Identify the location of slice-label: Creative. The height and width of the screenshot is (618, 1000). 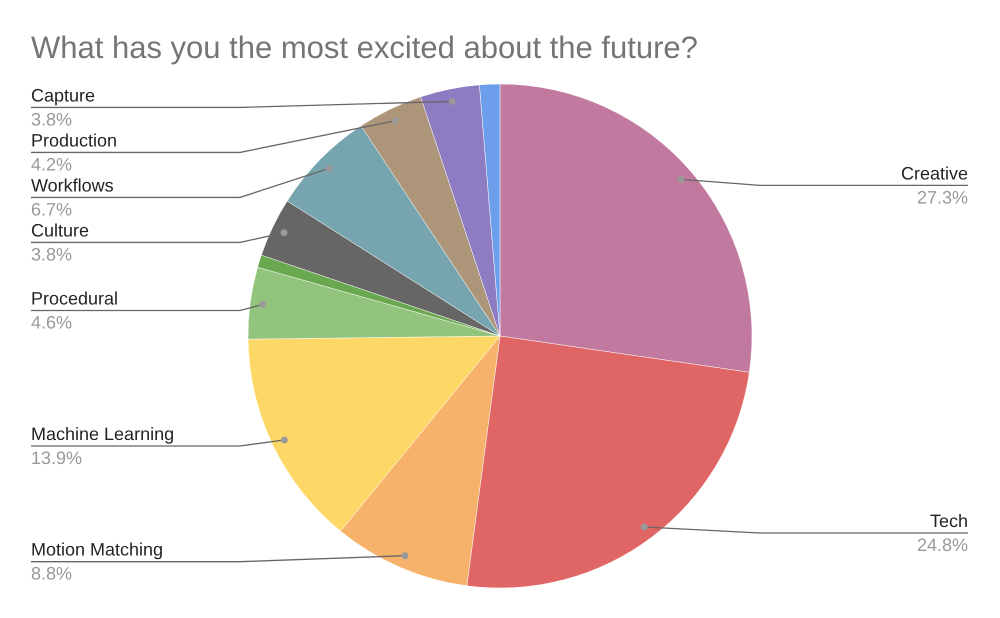
(934, 173).